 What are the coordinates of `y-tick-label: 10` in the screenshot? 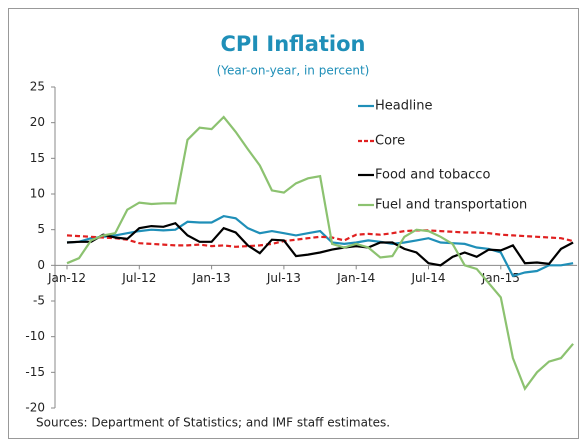 It's located at (37, 194).